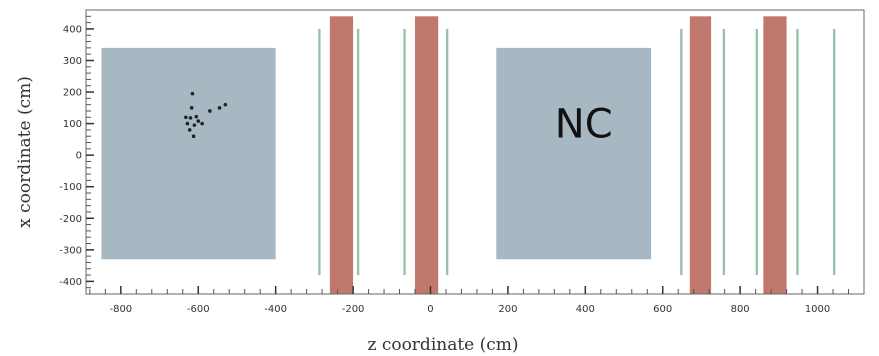 The image size is (879, 356). Describe the element at coordinates (70, 219) in the screenshot. I see `y-tick-label-6: -200` at that location.